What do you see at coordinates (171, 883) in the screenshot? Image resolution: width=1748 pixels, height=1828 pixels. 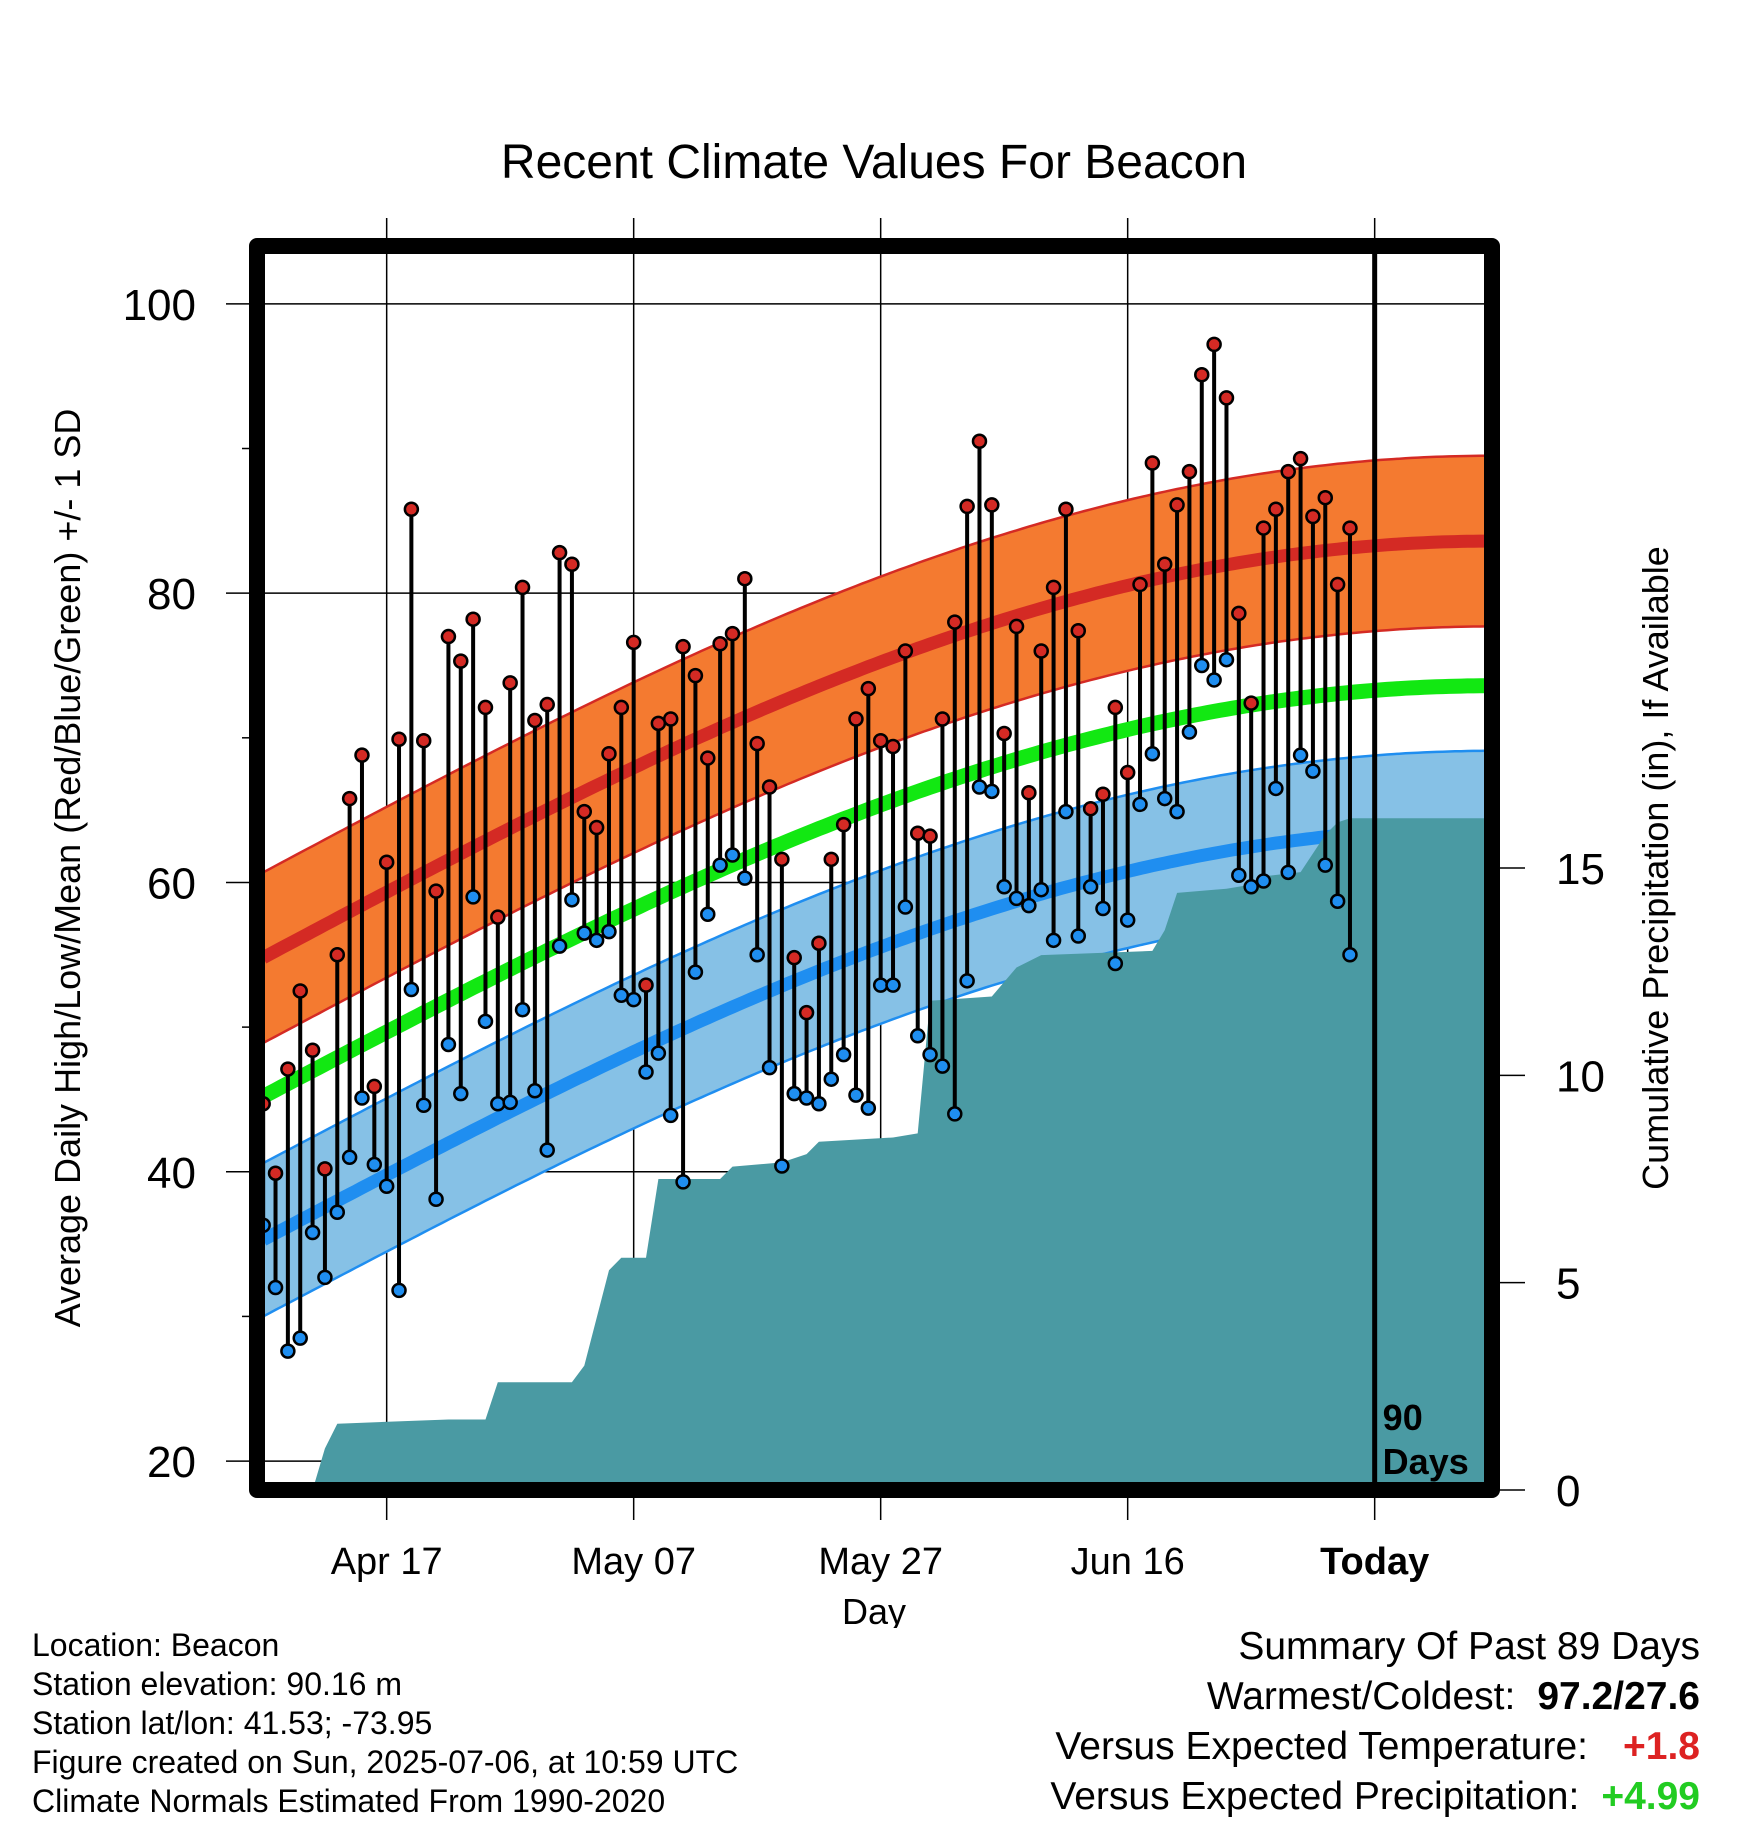 I see `y-tick-label: 60` at bounding box center [171, 883].